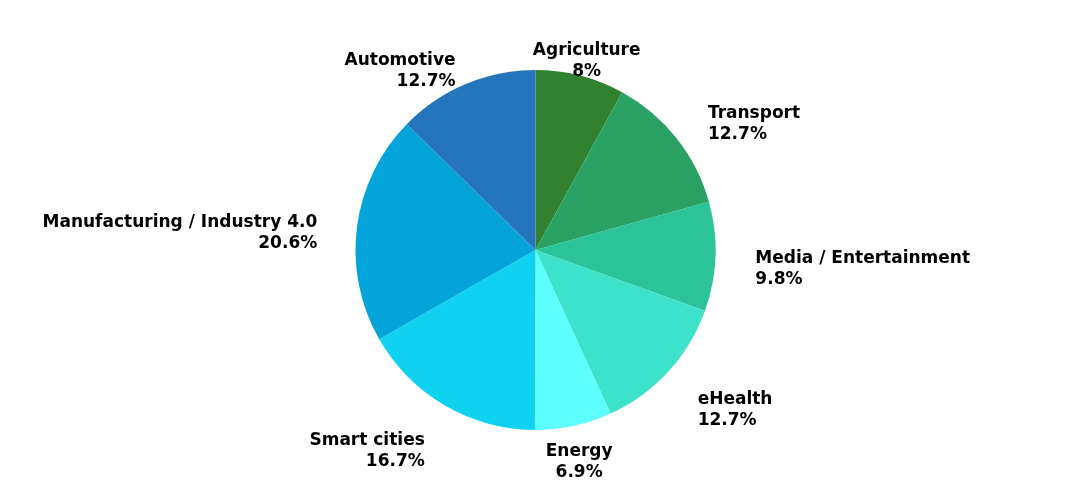 Image resolution: width=1071 pixels, height=500 pixels. I want to click on slice-label: eHealth, so click(735, 397).